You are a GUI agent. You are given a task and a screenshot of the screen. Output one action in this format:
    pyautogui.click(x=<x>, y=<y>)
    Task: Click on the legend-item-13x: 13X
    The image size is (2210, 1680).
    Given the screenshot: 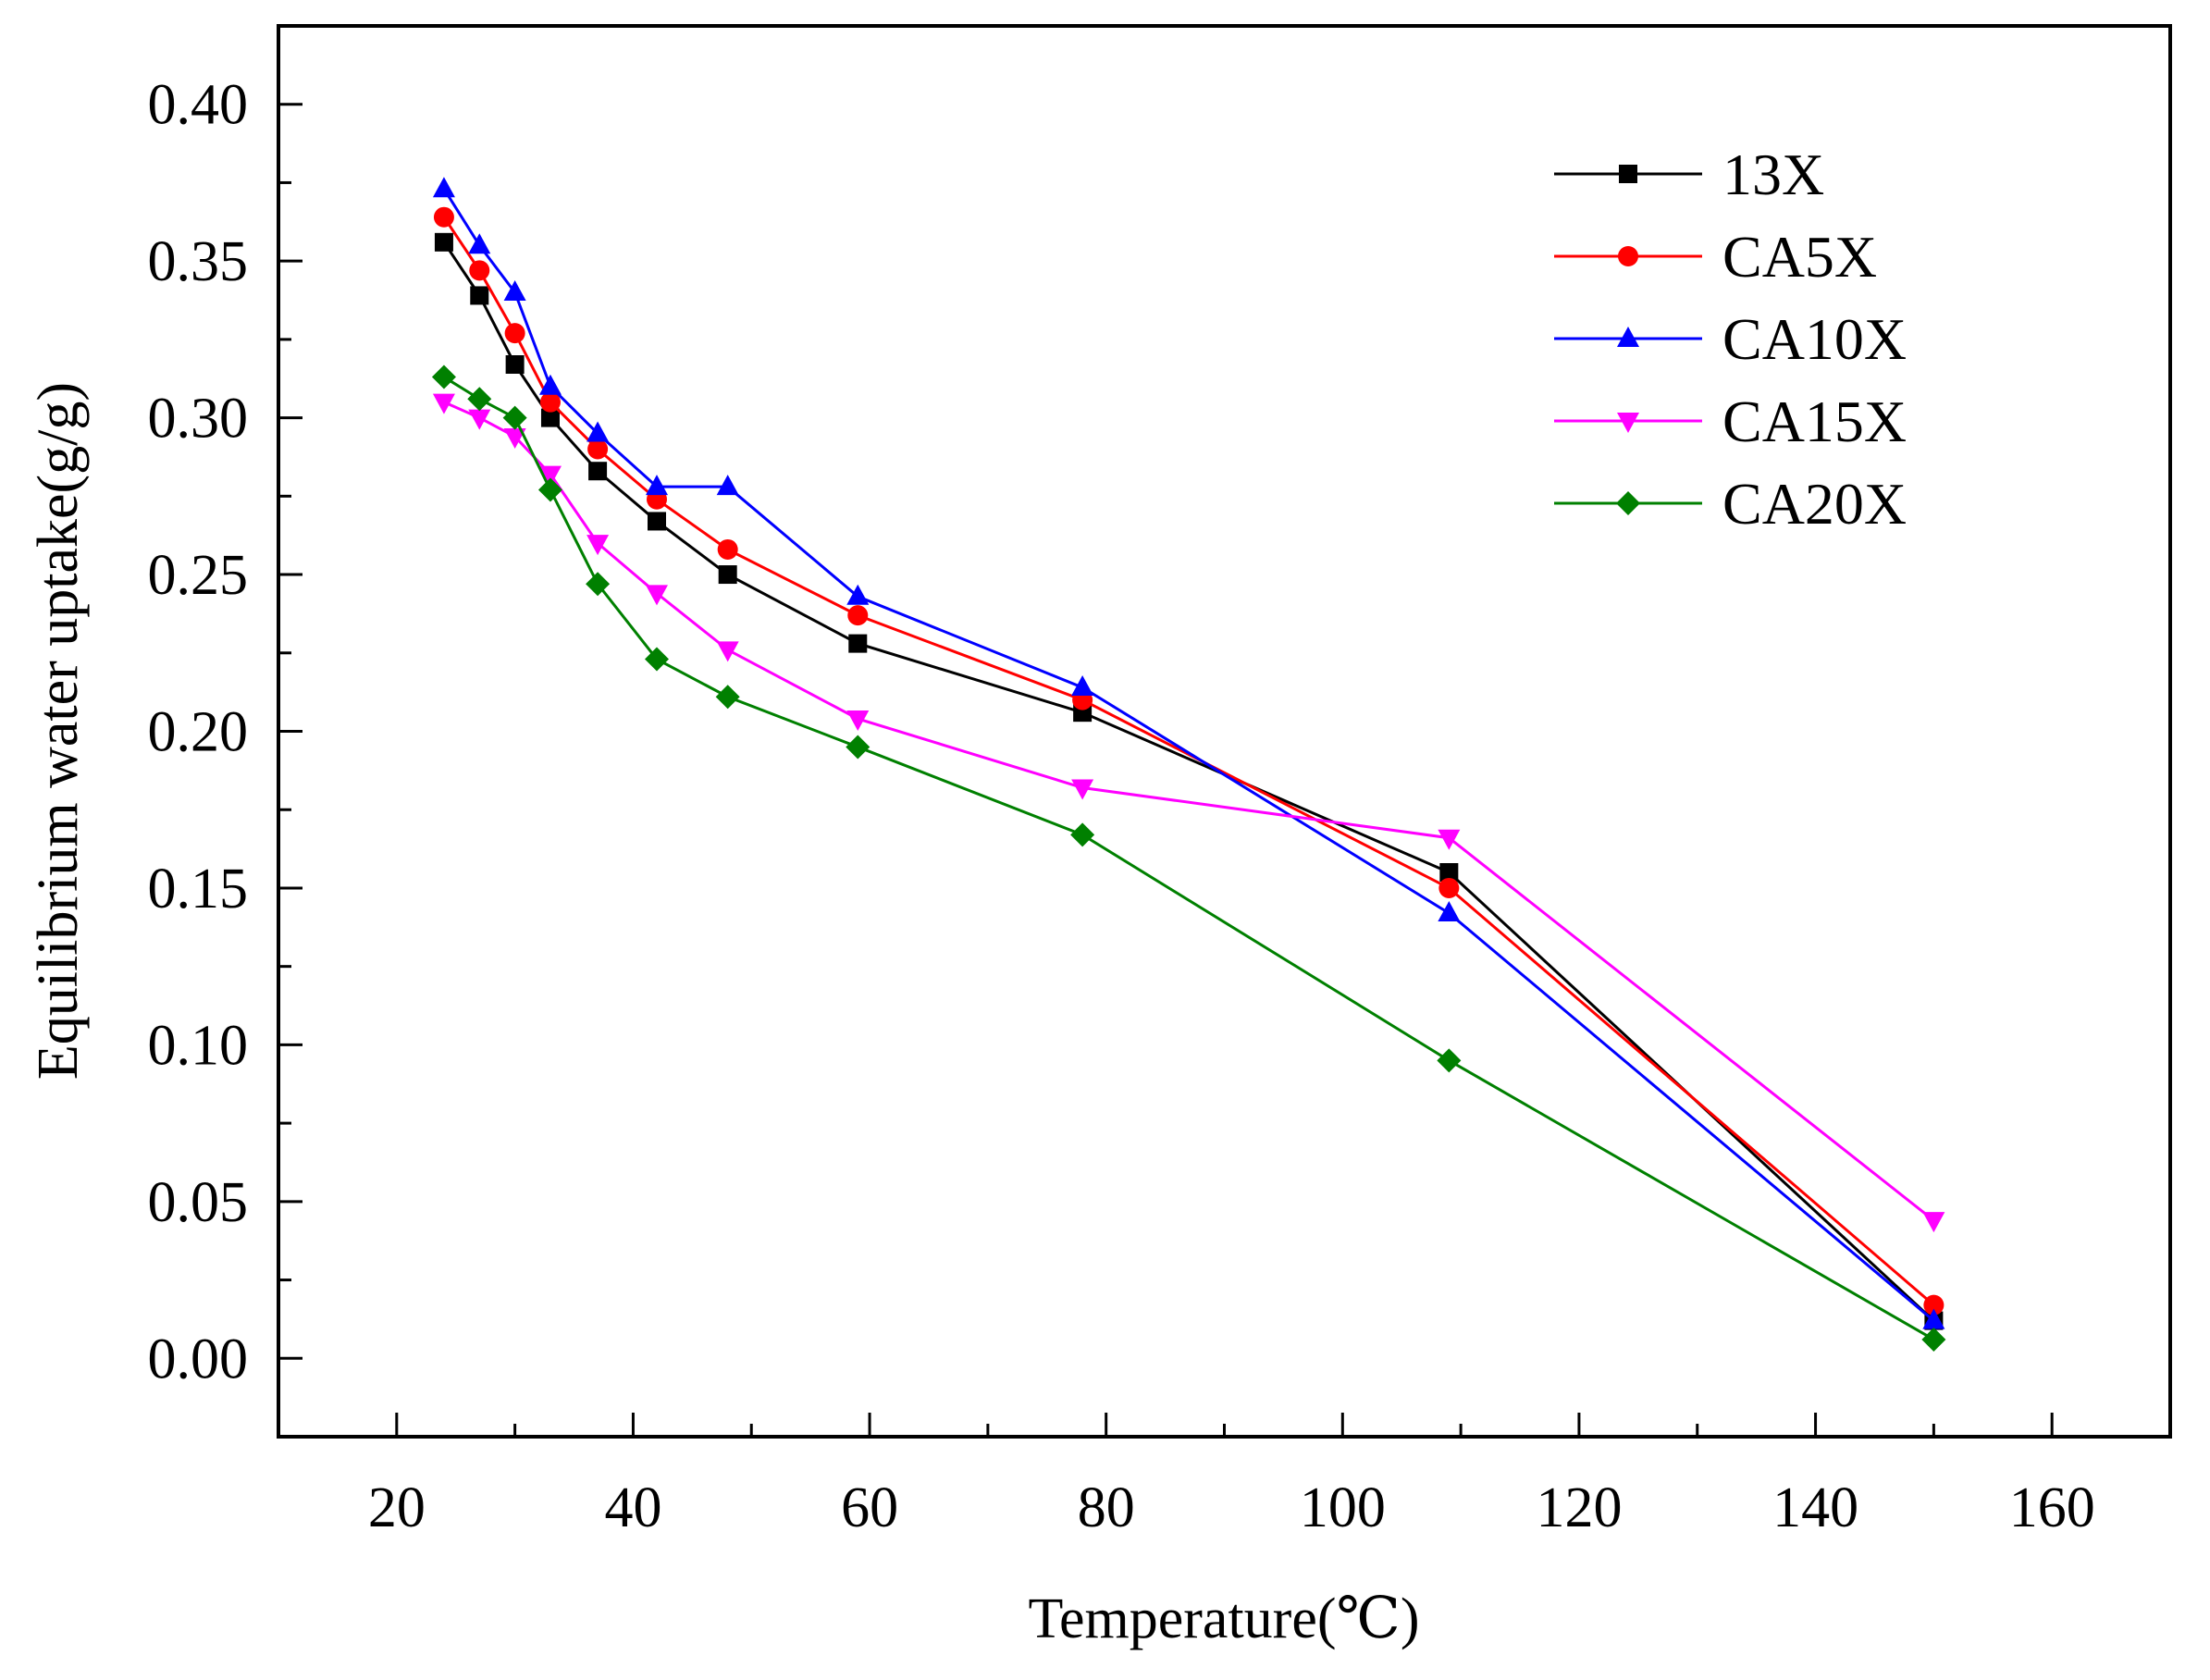 What is the action you would take?
    pyautogui.click(x=1689, y=174)
    